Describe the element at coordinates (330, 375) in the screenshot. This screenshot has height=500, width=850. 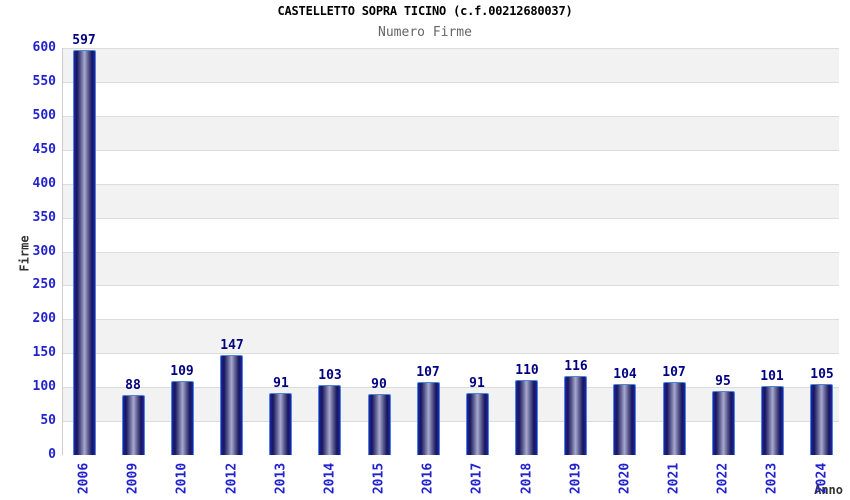
I see `bar-value-label: 103` at that location.